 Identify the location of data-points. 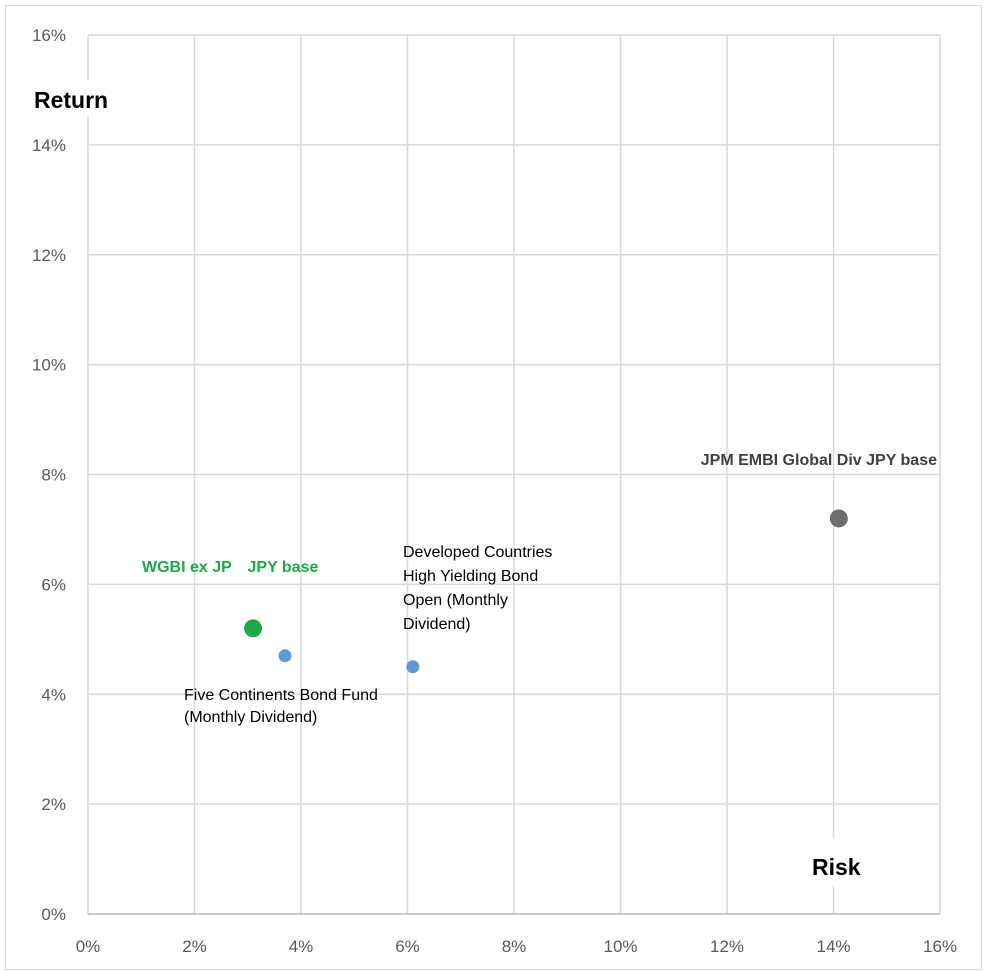
(546, 591).